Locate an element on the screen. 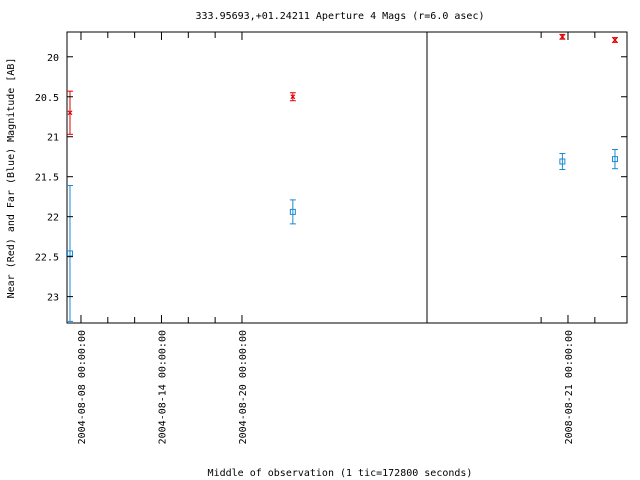 This screenshot has height=480, width=640. x-tick-label: 2004-08-20 00:00:00 is located at coordinates (243, 387).